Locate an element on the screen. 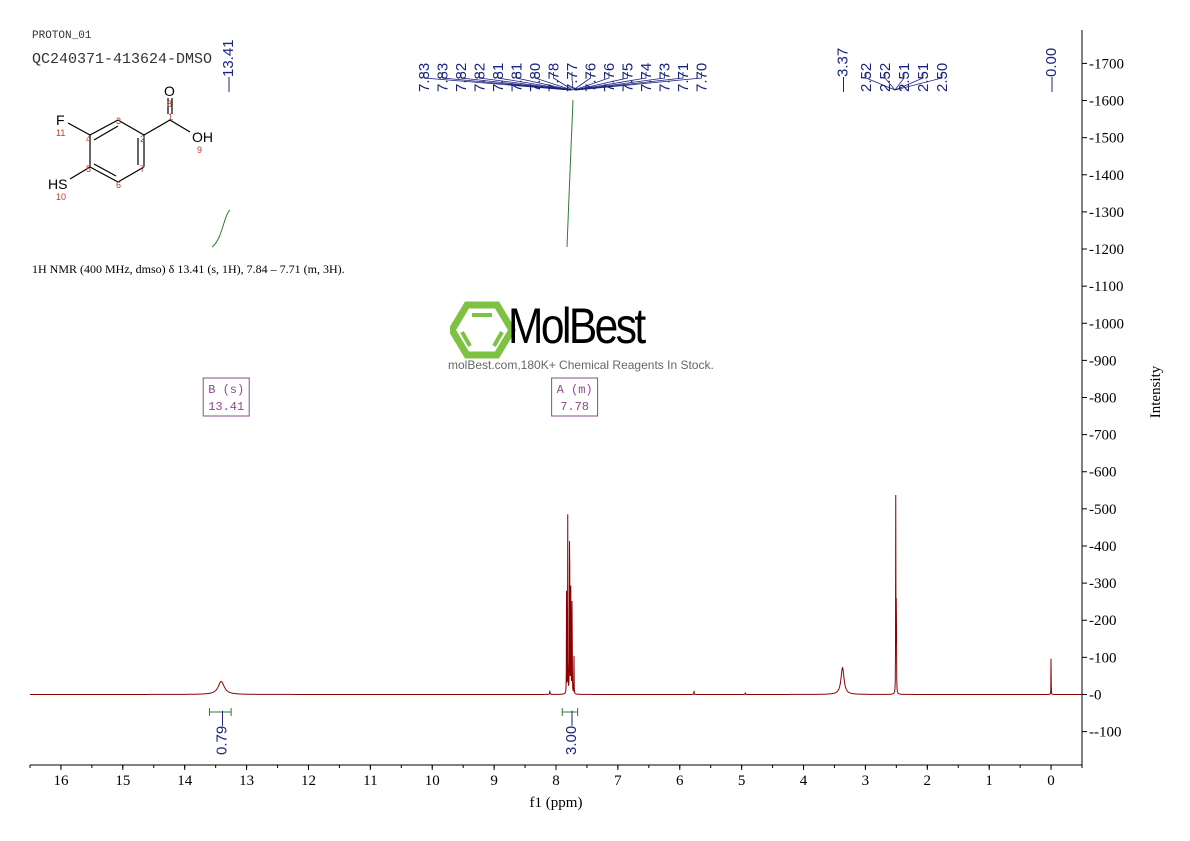 The height and width of the screenshot is (841, 1190). atom-number: 2 is located at coordinates (142, 139).